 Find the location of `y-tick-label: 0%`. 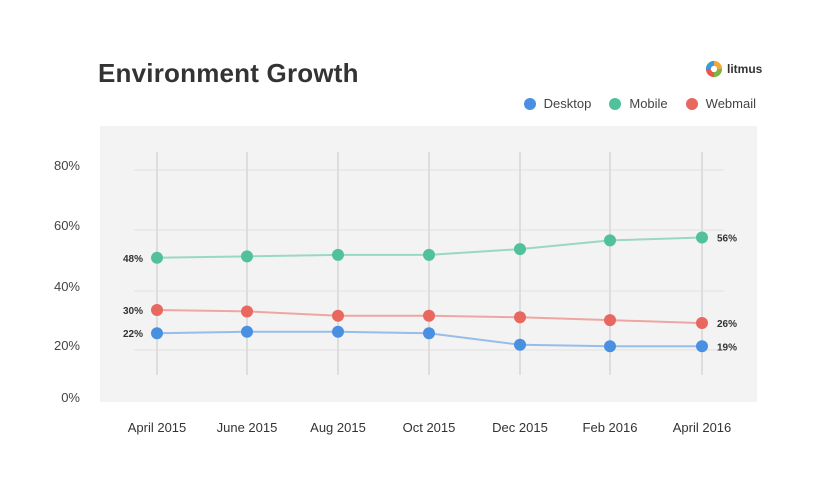

y-tick-label: 0% is located at coordinates (70, 397).